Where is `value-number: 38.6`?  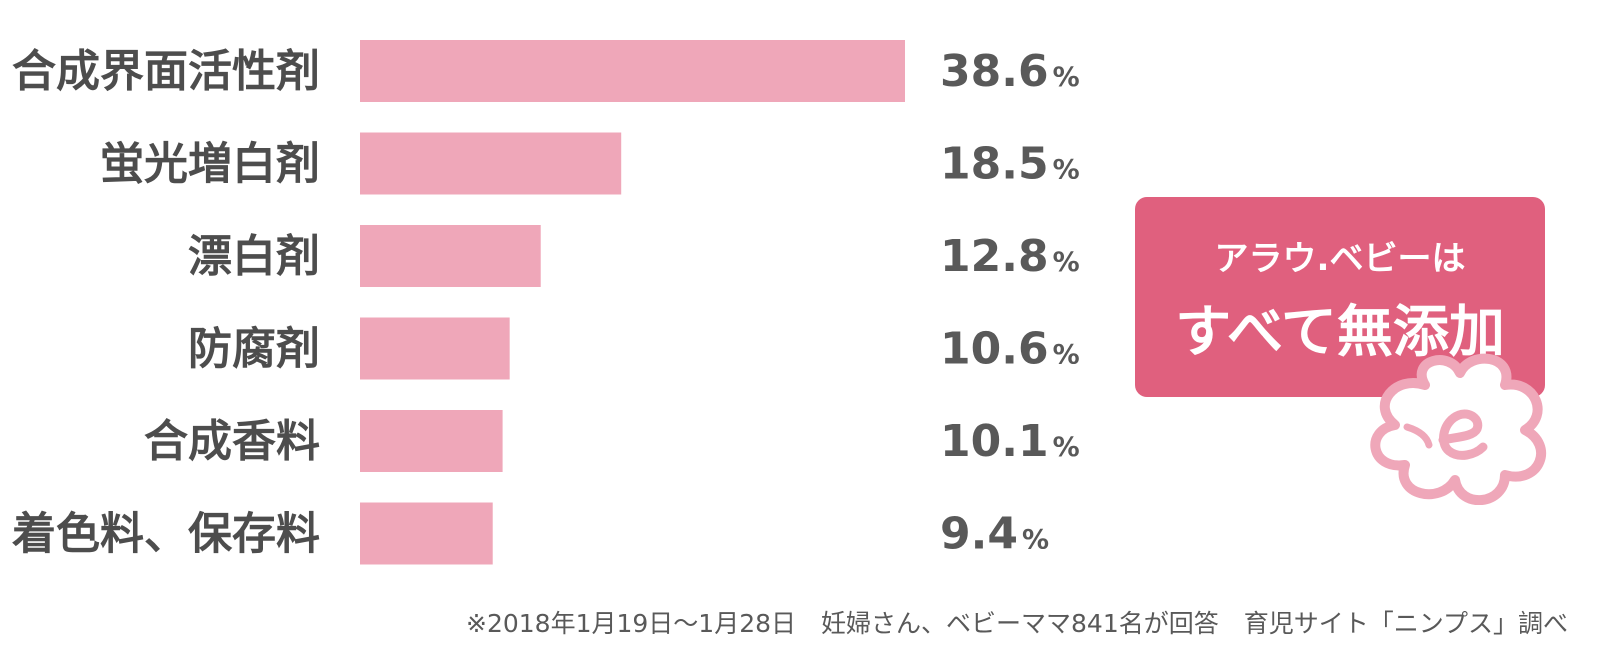 value-number: 38.6 is located at coordinates (994, 71).